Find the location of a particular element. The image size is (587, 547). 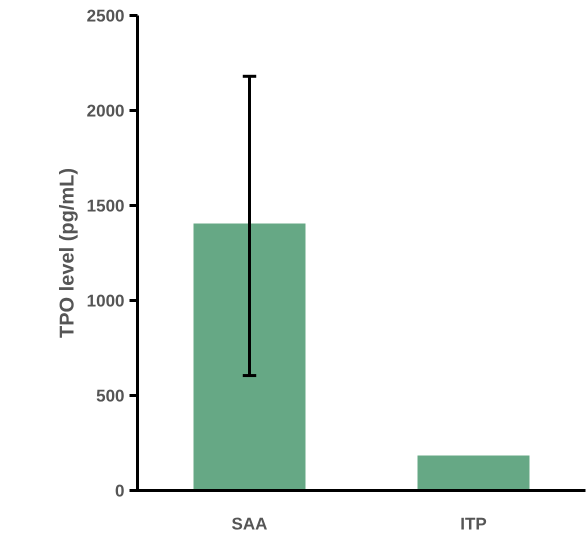

y-tick-label: 0 is located at coordinates (120, 491).